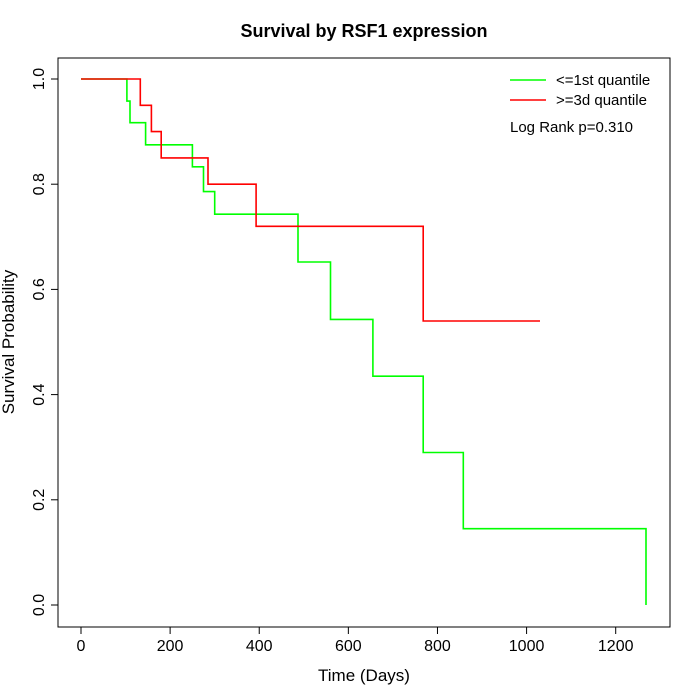 The image size is (700, 700). Describe the element at coordinates (81, 646) in the screenshot. I see `x-tick-label: 0` at that location.